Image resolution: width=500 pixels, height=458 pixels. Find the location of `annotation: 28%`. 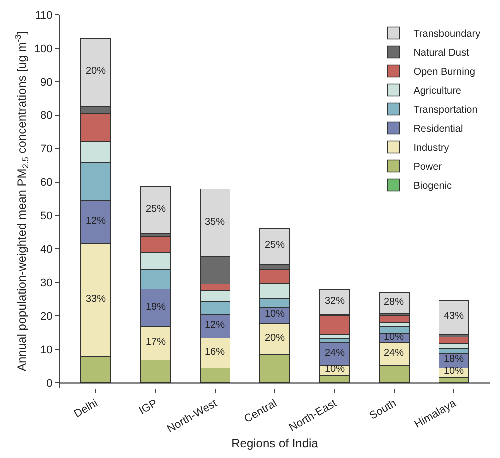

annotation: 28% is located at coordinates (394, 302).